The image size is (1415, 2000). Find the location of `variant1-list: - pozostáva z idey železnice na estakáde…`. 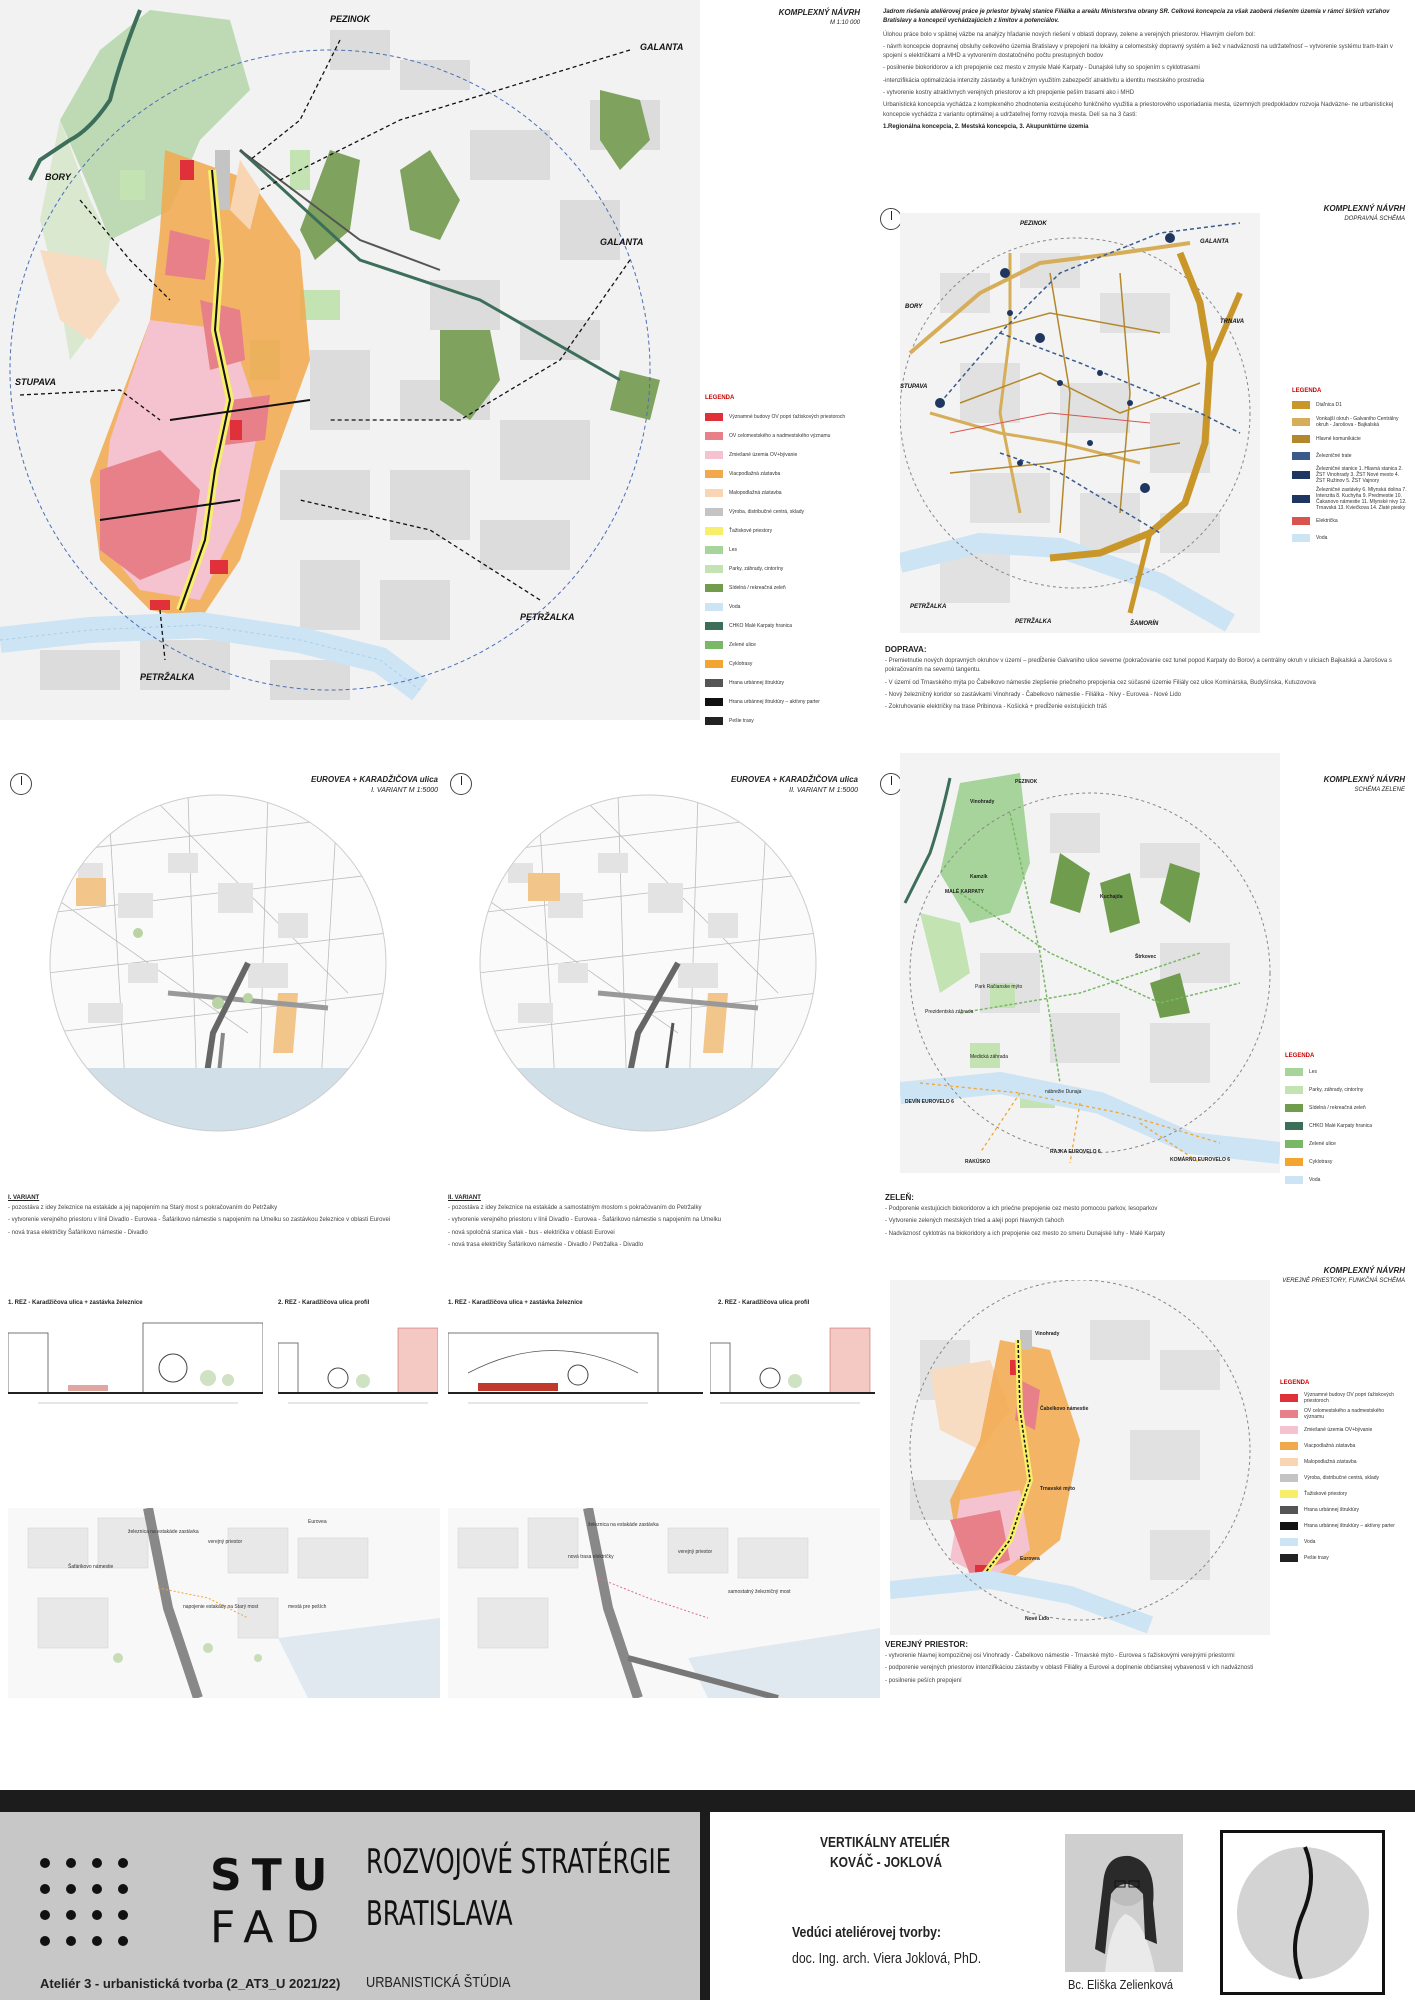

variant1-list: - pozostáva z idey železnice na estakáde… is located at coordinates (220, 1221).